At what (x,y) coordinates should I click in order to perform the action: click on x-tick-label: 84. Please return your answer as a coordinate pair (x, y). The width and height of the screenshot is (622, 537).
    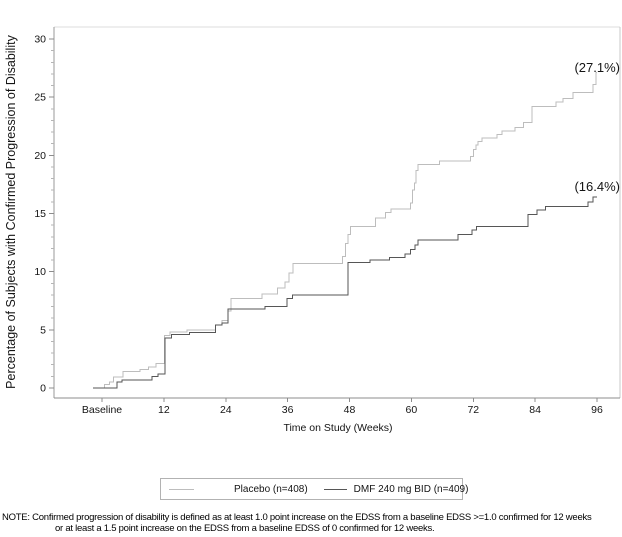
    Looking at the image, I should click on (535, 410).